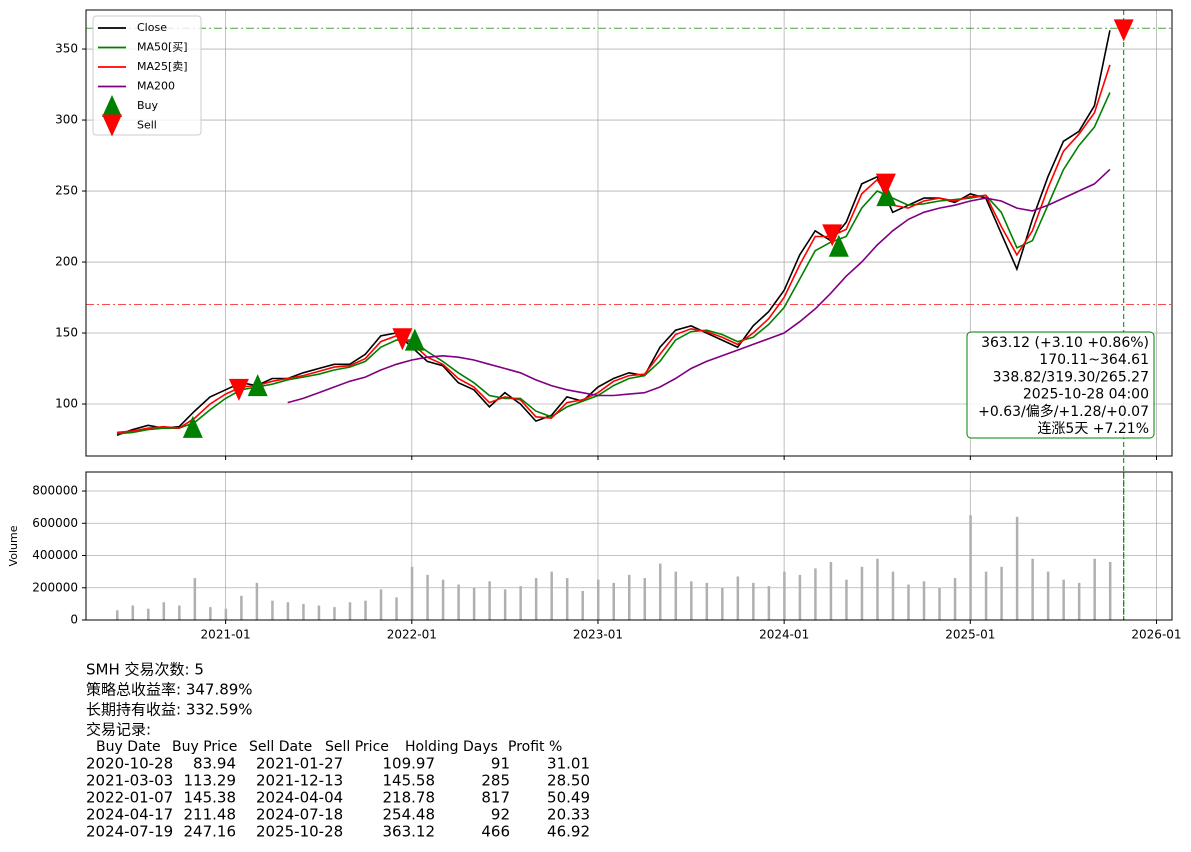  What do you see at coordinates (568, 815) in the screenshot?
I see `table-cell: 20.33` at bounding box center [568, 815].